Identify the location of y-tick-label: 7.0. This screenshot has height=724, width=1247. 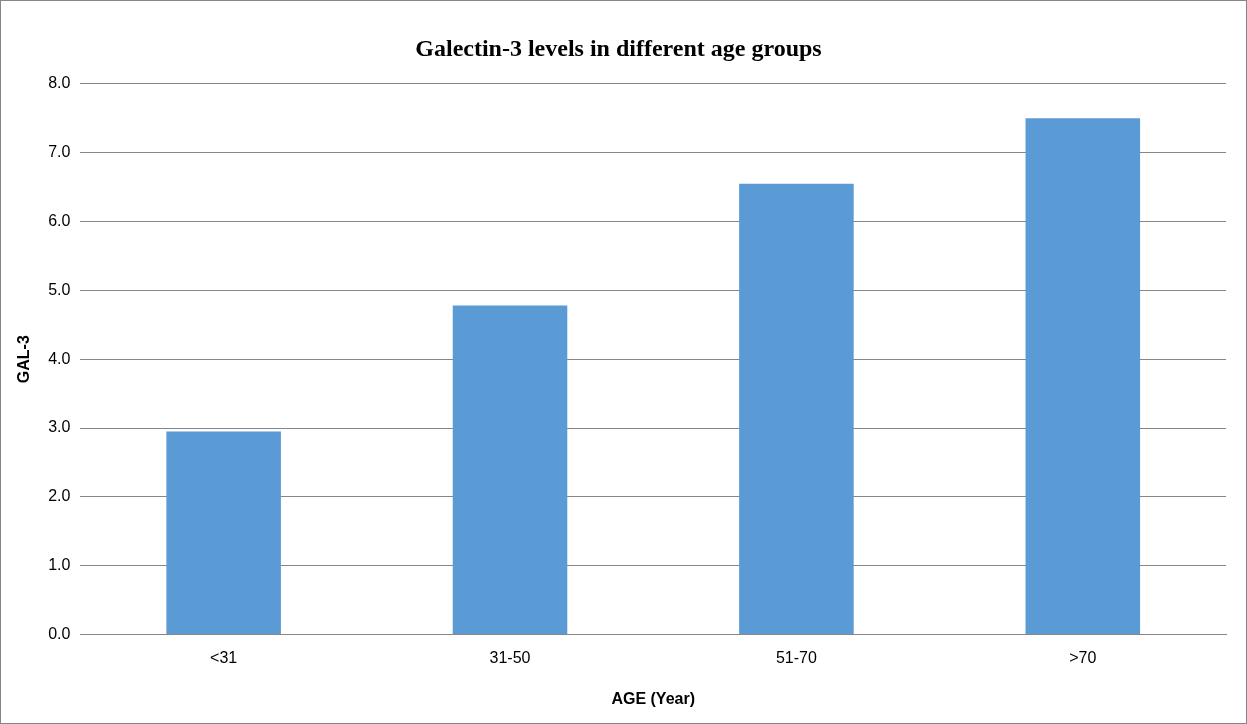
(59, 152).